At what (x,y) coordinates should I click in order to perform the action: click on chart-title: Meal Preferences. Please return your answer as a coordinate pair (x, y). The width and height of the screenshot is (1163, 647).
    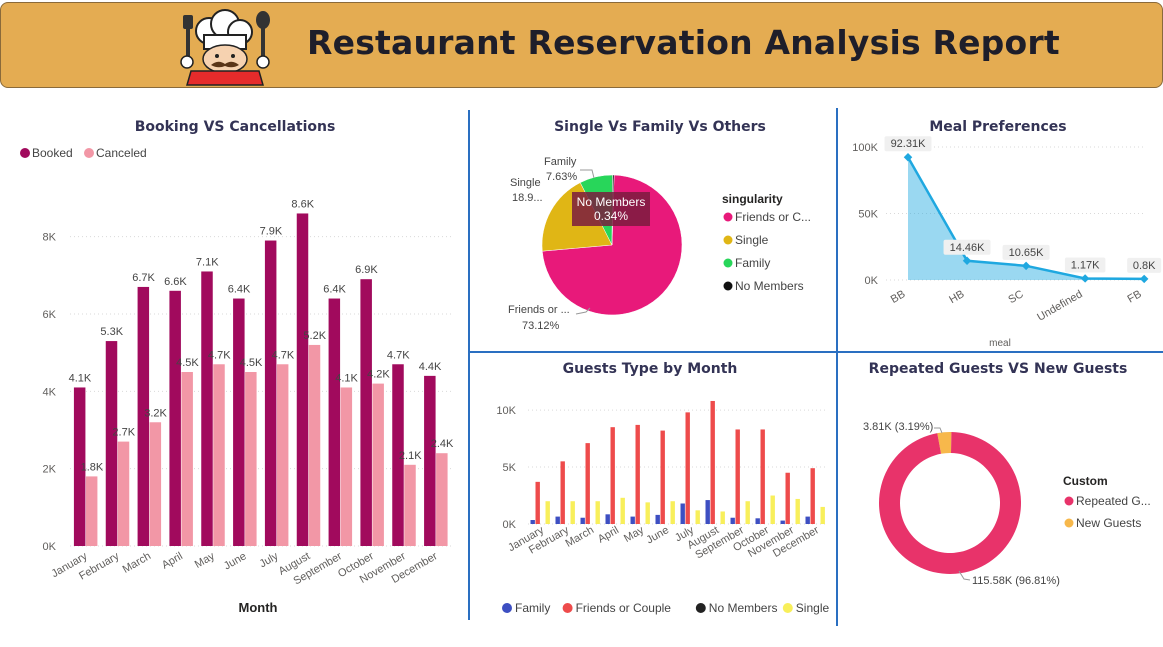
    Looking at the image, I should click on (997, 127).